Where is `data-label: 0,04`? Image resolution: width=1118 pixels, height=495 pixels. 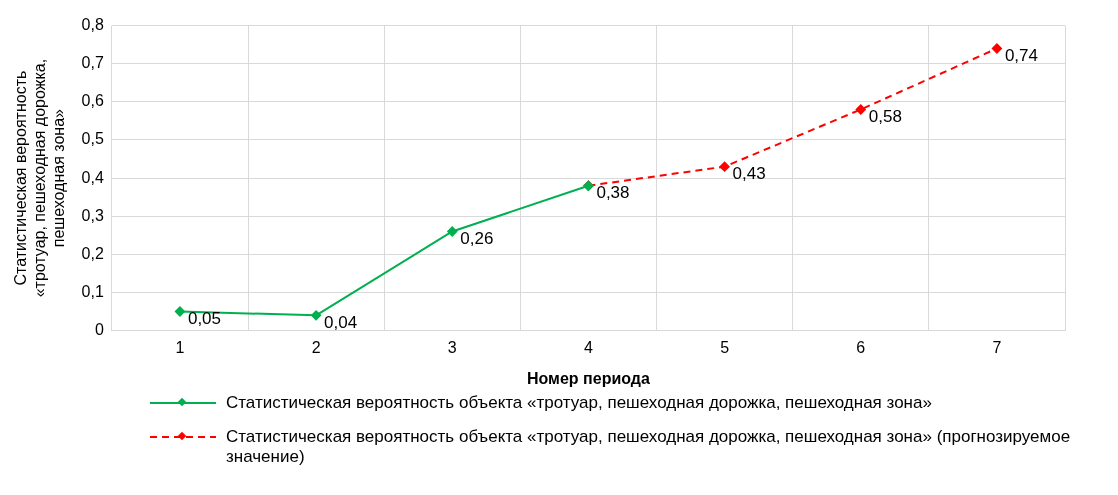 data-label: 0,04 is located at coordinates (341, 323).